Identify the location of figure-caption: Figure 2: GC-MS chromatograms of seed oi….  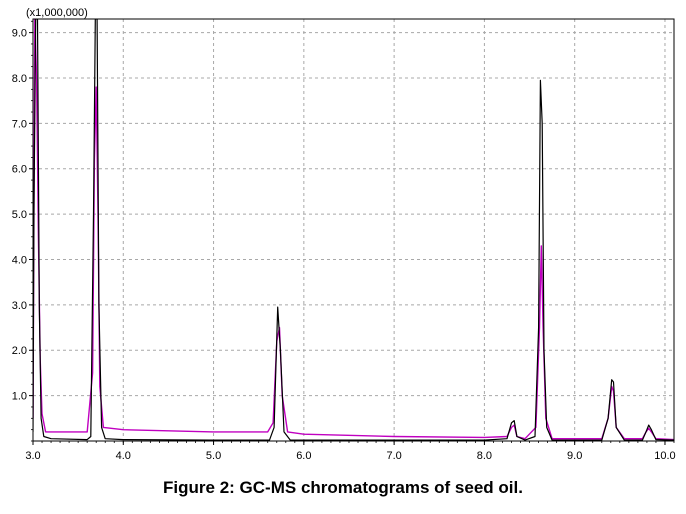
(343, 487).